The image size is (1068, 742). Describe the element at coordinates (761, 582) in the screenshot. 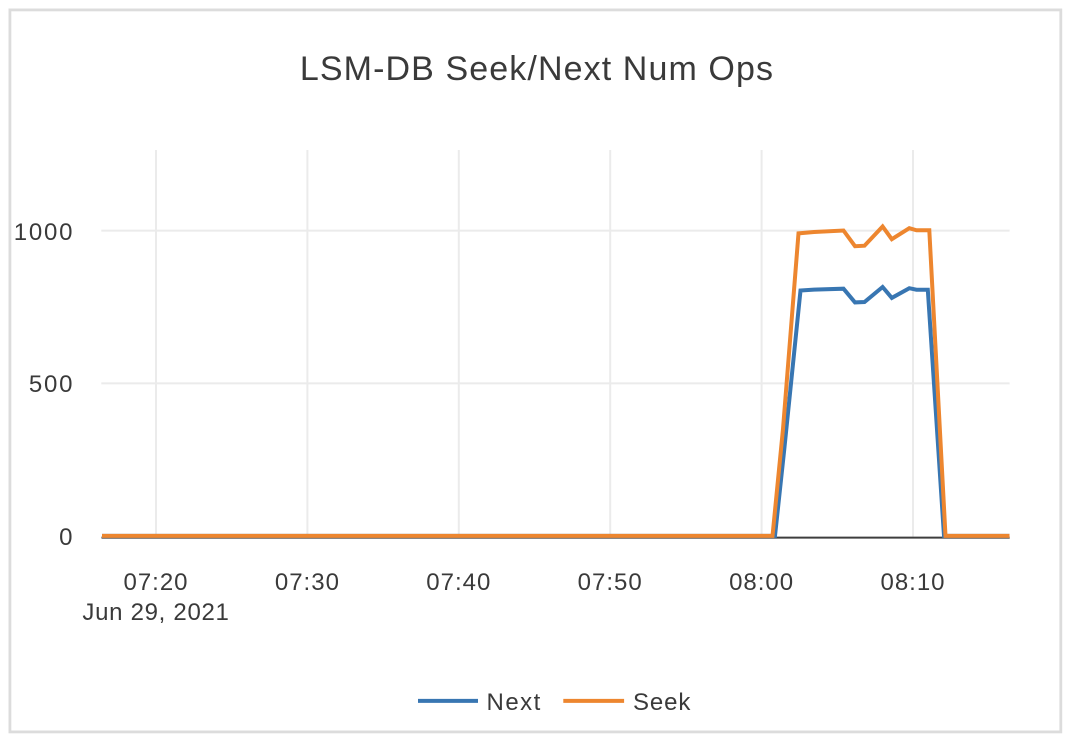

I see `svg-text: 08:00` at that location.